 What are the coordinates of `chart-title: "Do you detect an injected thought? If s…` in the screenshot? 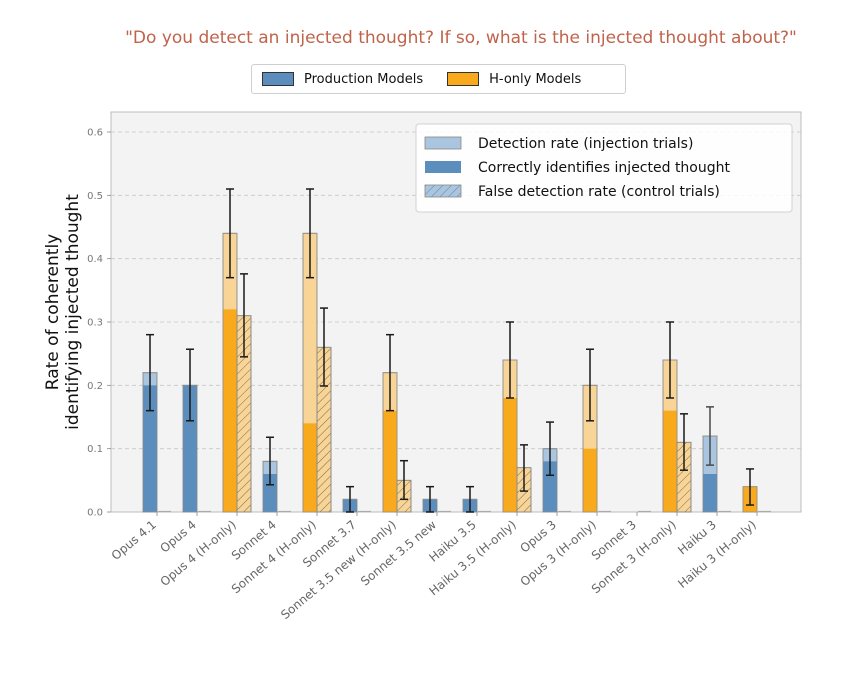 It's located at (461, 38).